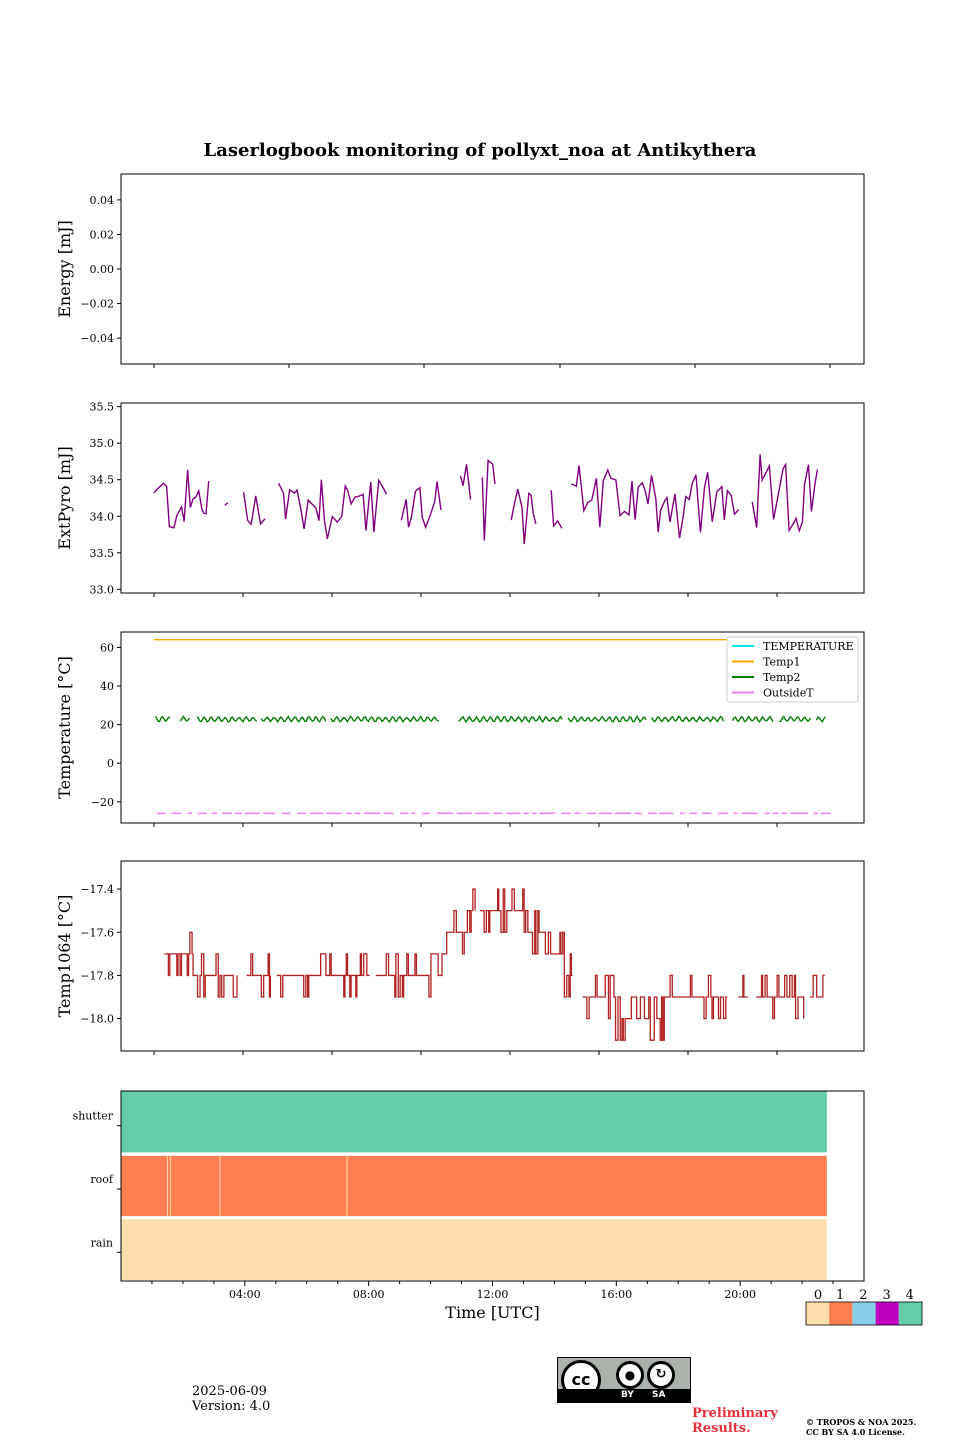 This screenshot has width=960, height=1440. Describe the element at coordinates (474, 1249) in the screenshot. I see `status-row-rain` at that location.